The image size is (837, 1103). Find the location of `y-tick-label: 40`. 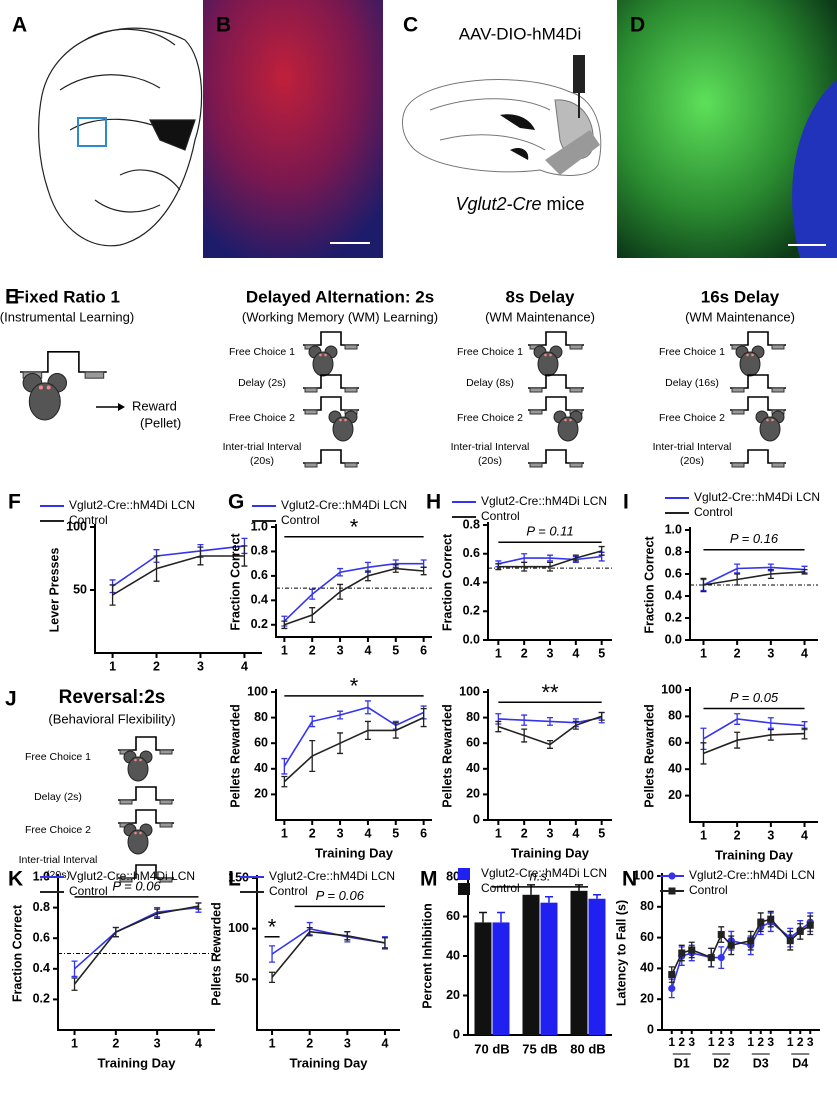

y-tick-label: 40 is located at coordinates (453, 955).